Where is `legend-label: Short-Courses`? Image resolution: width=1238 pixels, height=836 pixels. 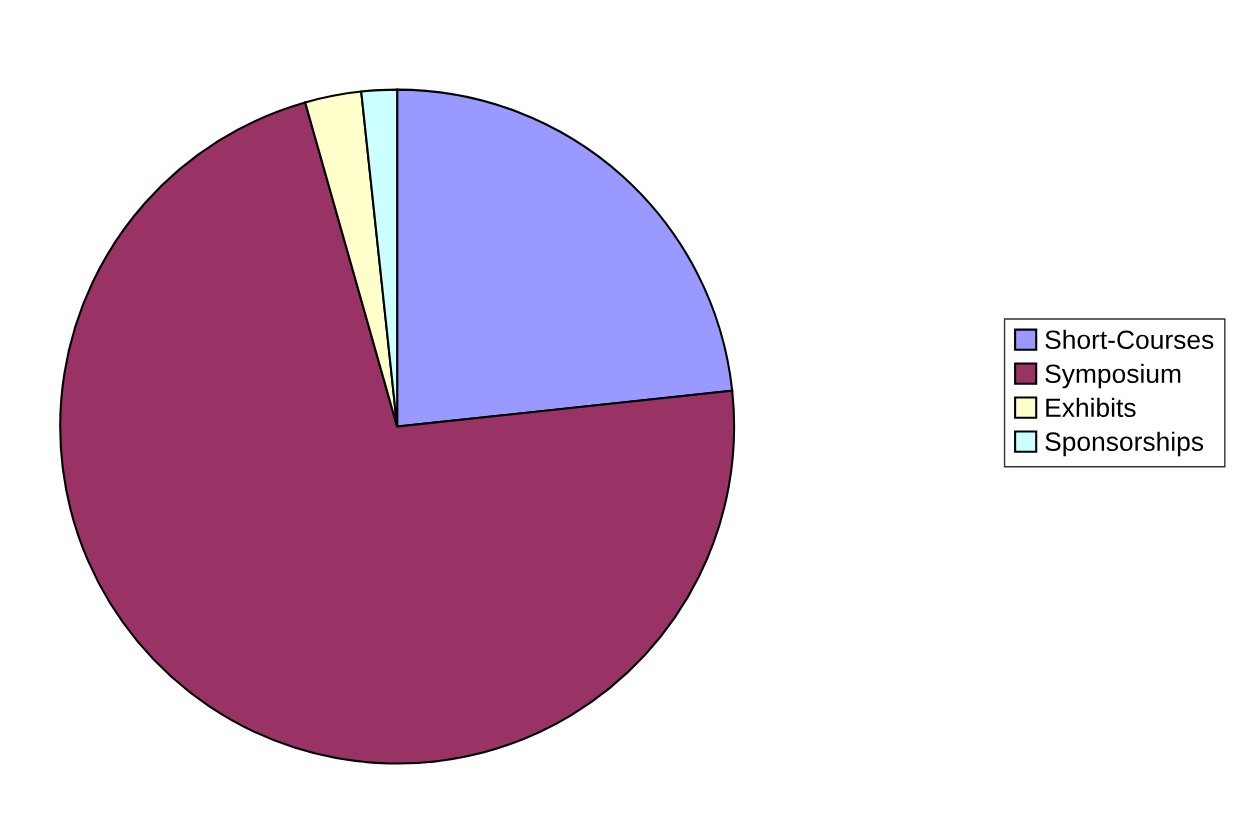 legend-label: Short-Courses is located at coordinates (1129, 339).